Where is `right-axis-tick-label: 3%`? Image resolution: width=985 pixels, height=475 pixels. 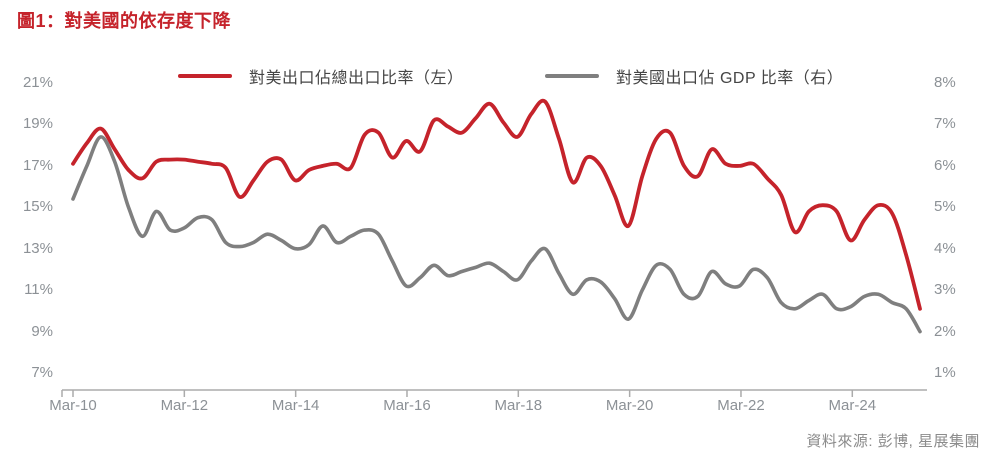
right-axis-tick-label: 3% is located at coordinates (945, 290).